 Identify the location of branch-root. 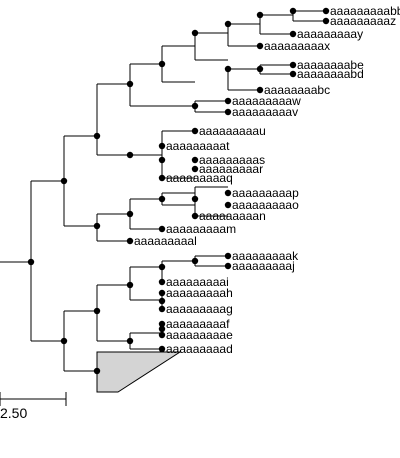
(47, 261).